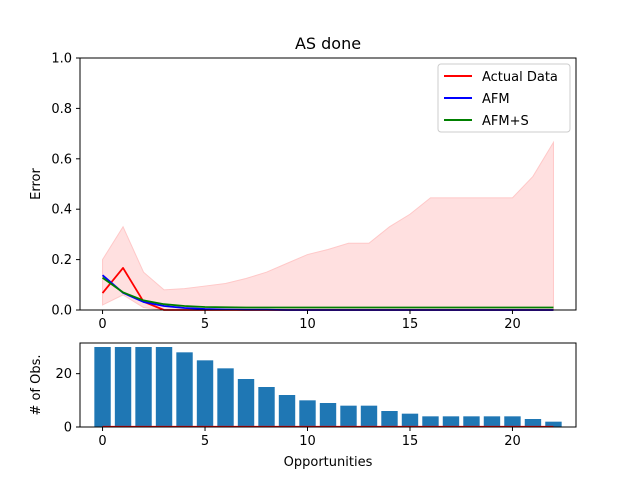  Describe the element at coordinates (36, 184) in the screenshot. I see `y-axis-label: Error` at that location.